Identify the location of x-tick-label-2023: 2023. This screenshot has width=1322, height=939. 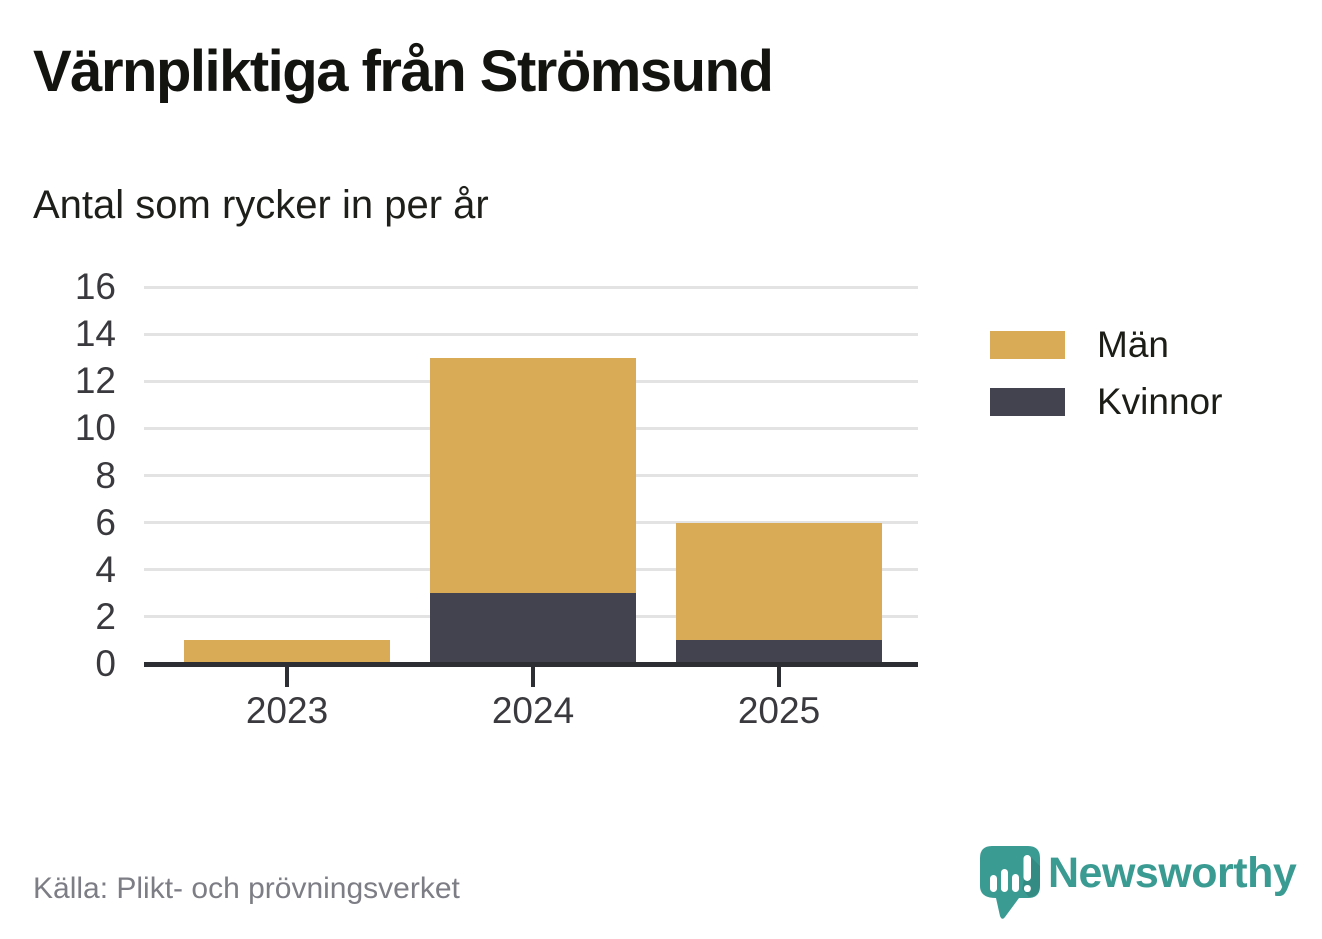
(287, 710).